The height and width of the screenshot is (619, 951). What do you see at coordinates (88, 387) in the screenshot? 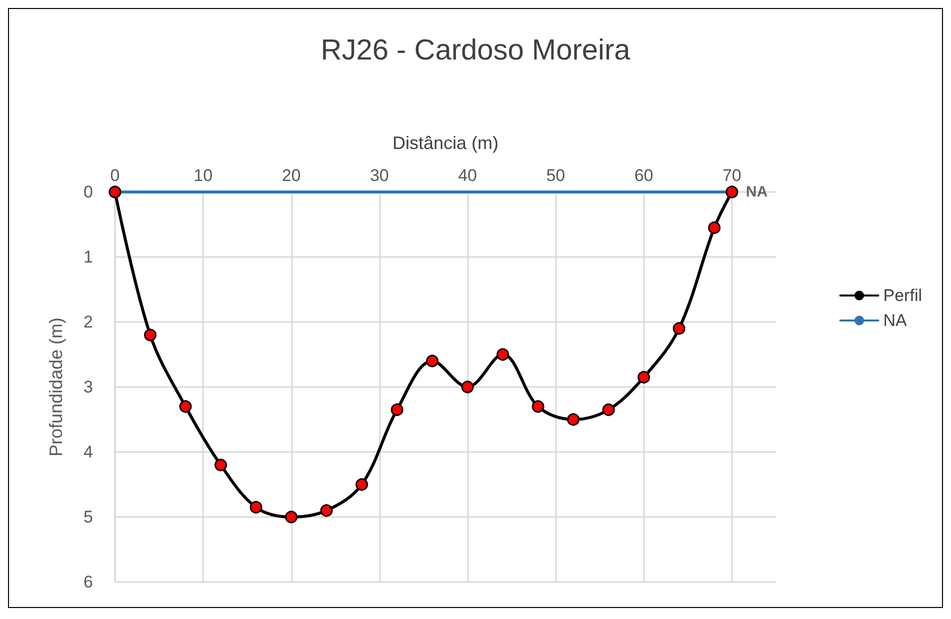
I see `y-tick-label: 3` at bounding box center [88, 387].